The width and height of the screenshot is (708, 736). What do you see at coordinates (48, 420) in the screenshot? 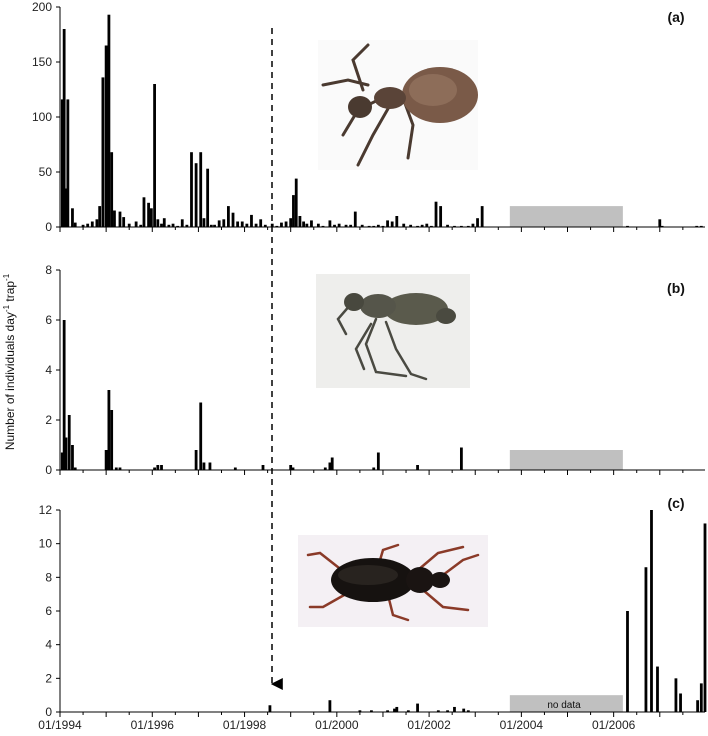
I see `y-tick-label: 2` at bounding box center [48, 420].